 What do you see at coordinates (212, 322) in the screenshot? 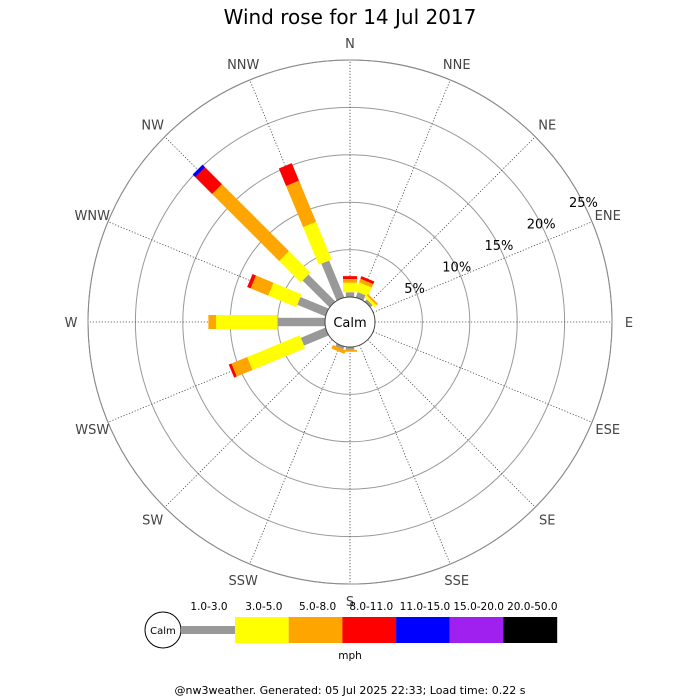
I see `bar-segment-w-5.0-8.0` at bounding box center [212, 322].